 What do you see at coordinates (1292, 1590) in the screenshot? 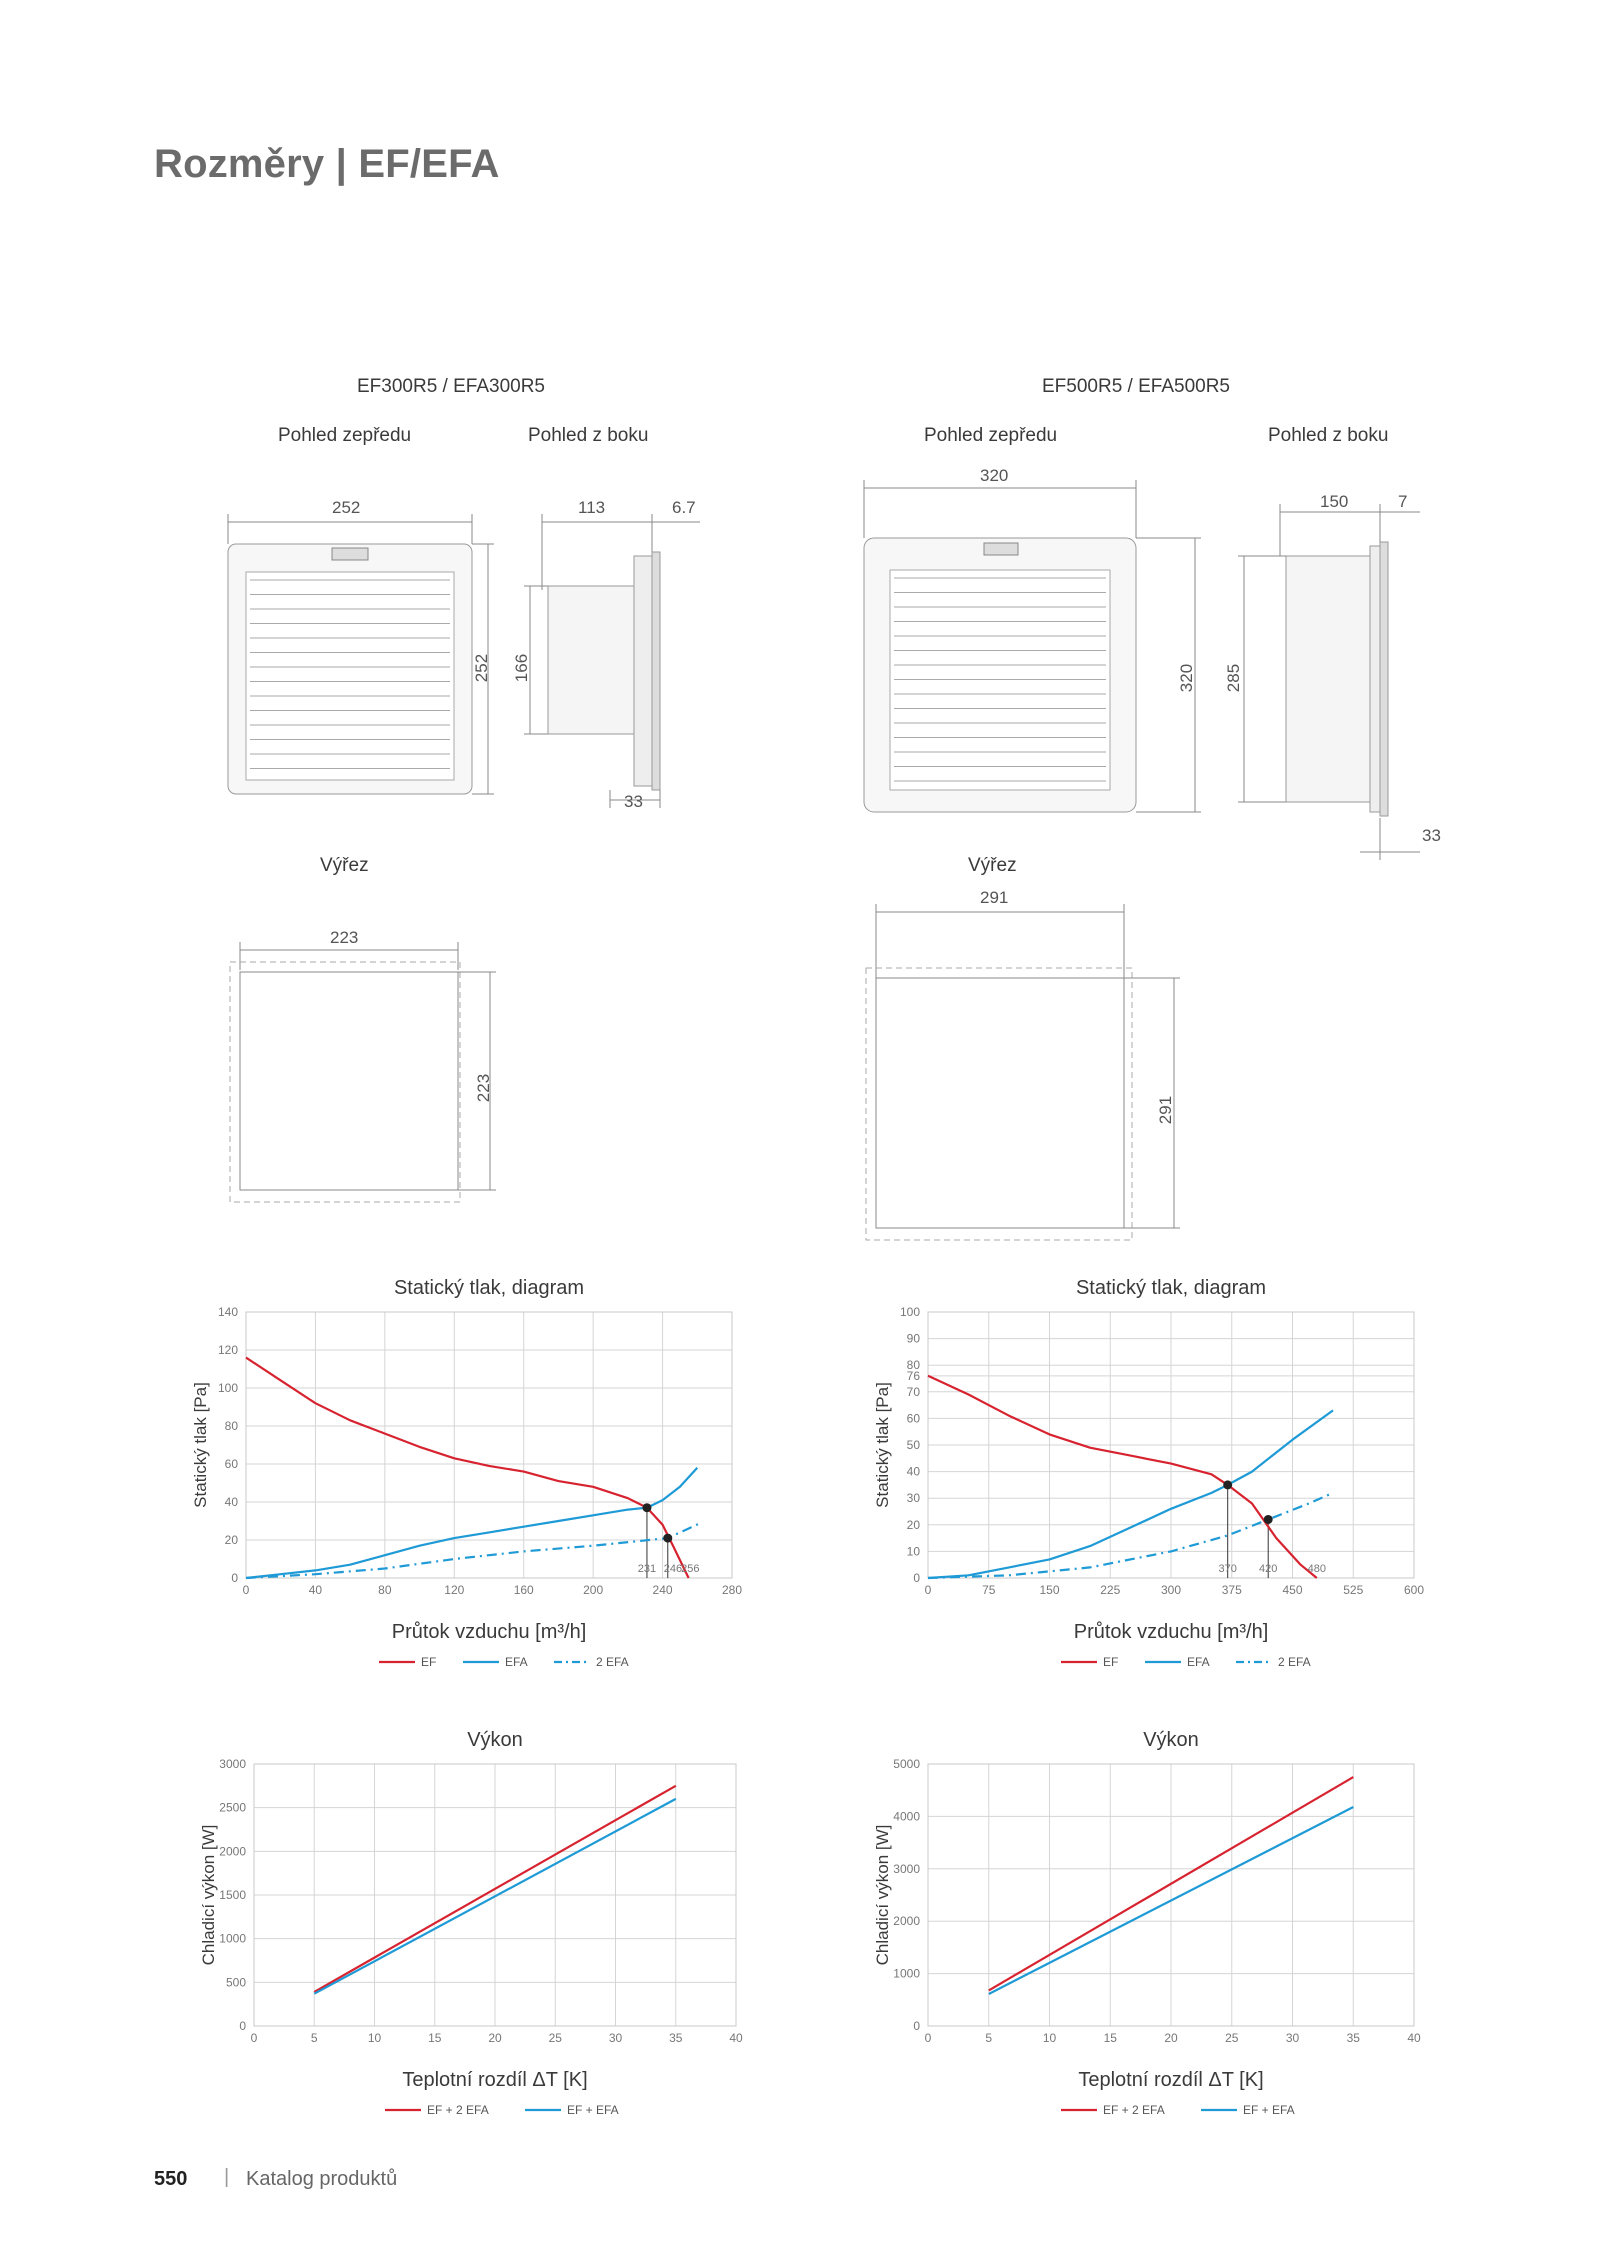
I see `x-tick-label: 450` at bounding box center [1292, 1590].